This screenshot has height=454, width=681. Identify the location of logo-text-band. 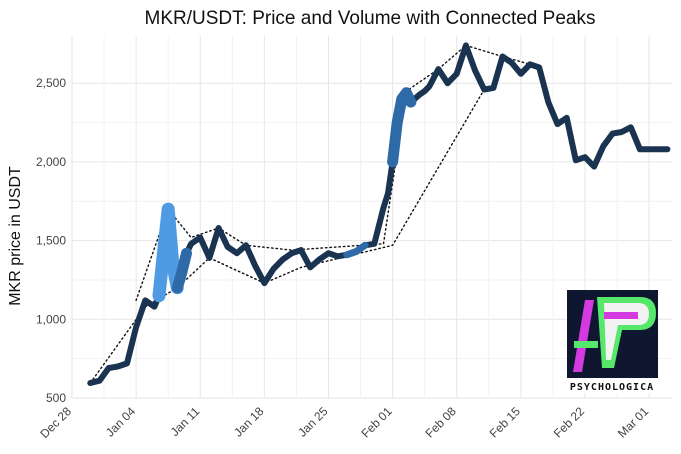
(612, 385).